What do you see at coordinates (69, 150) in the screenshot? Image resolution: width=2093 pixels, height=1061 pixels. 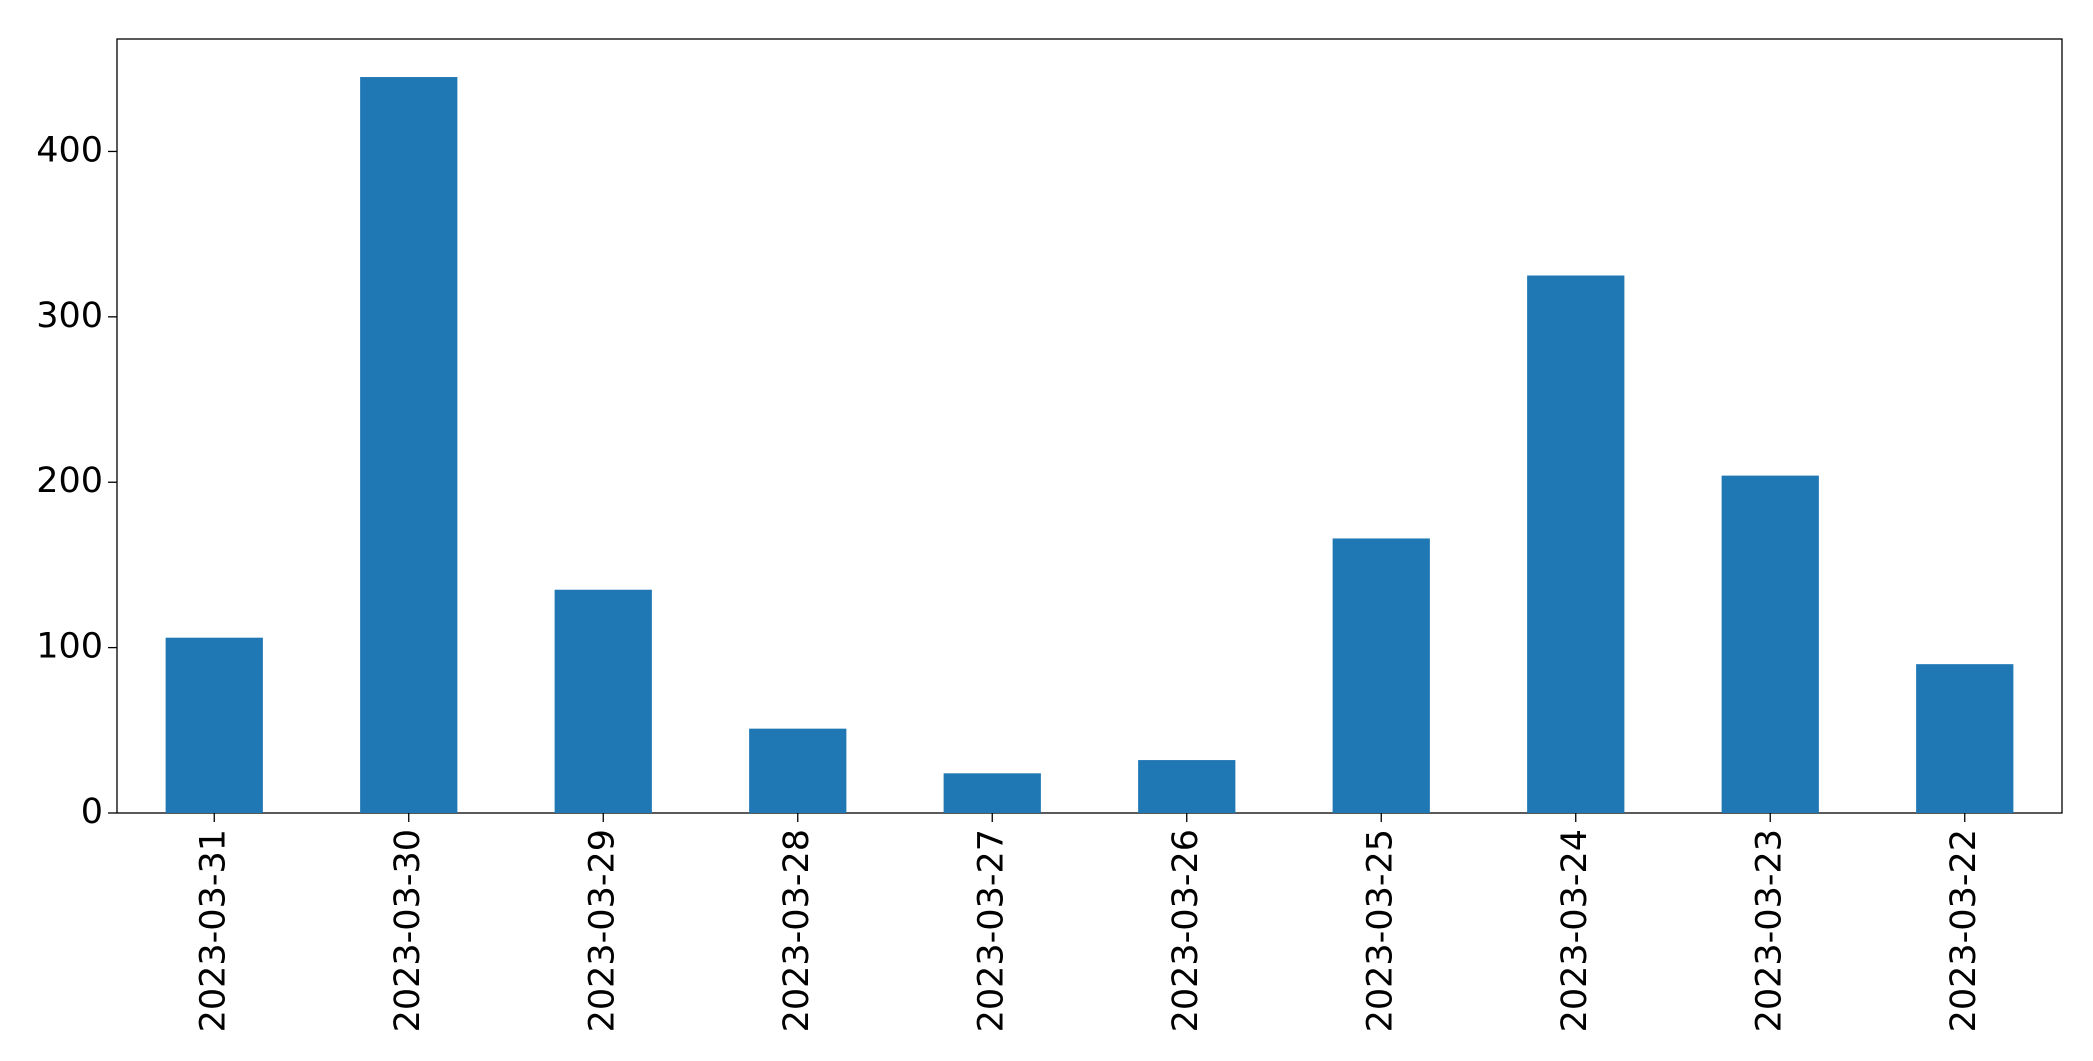 I see `y-tick-label: 400` at bounding box center [69, 150].